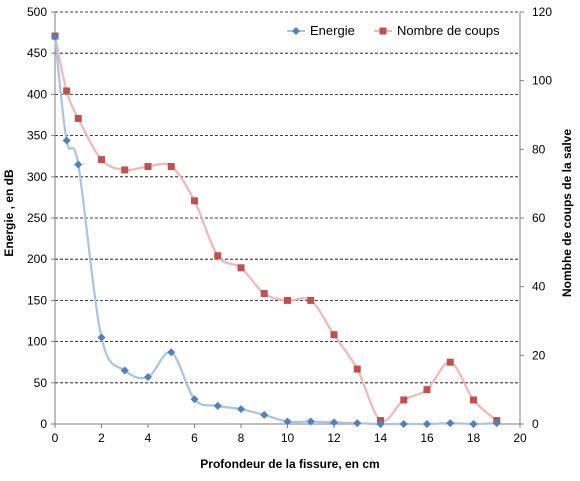  I want to click on y-right-tick-label: 60, so click(539, 218).